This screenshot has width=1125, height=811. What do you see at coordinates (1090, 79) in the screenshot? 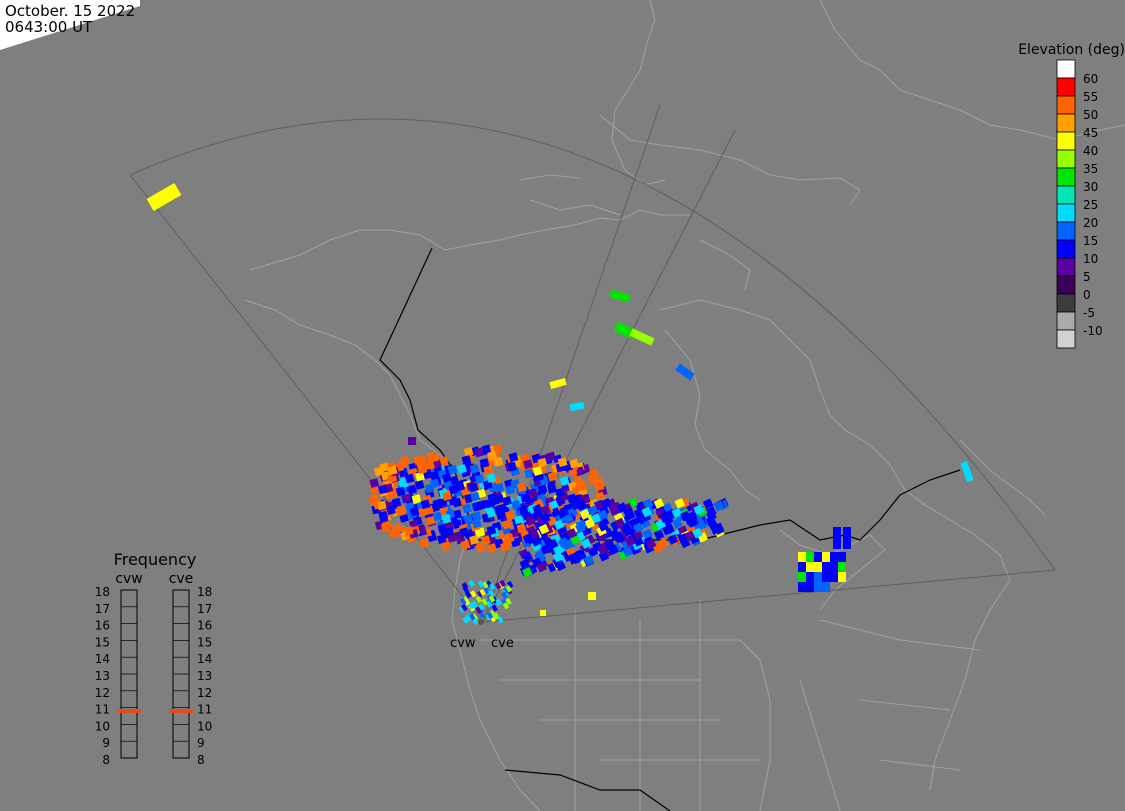
I see `legend-tick-label: 60` at bounding box center [1090, 79].